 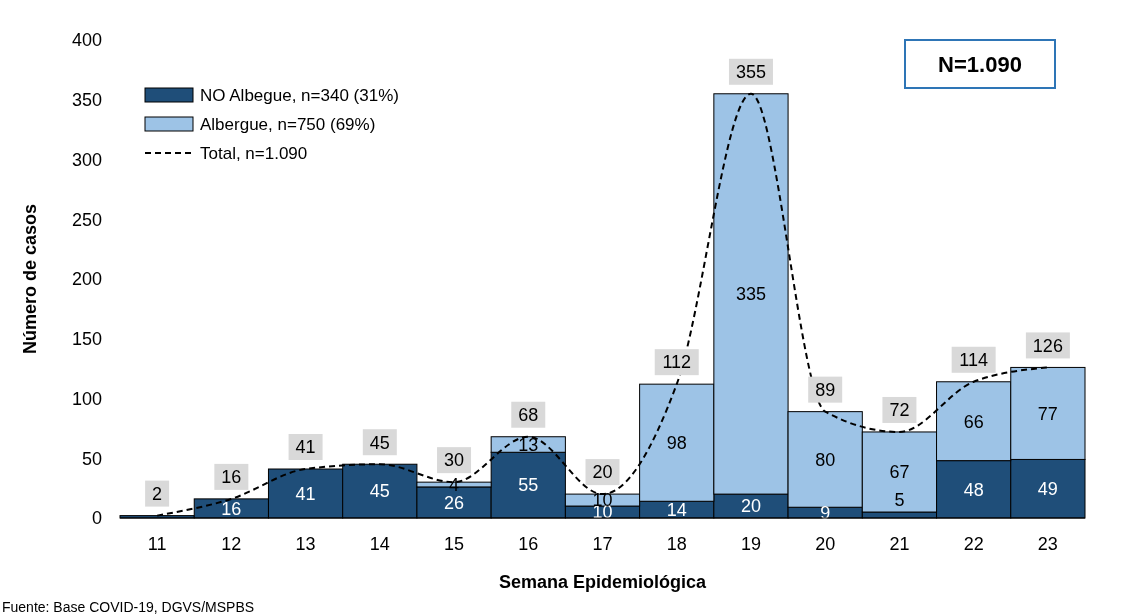 I want to click on data-label: 41, so click(x=305, y=493).